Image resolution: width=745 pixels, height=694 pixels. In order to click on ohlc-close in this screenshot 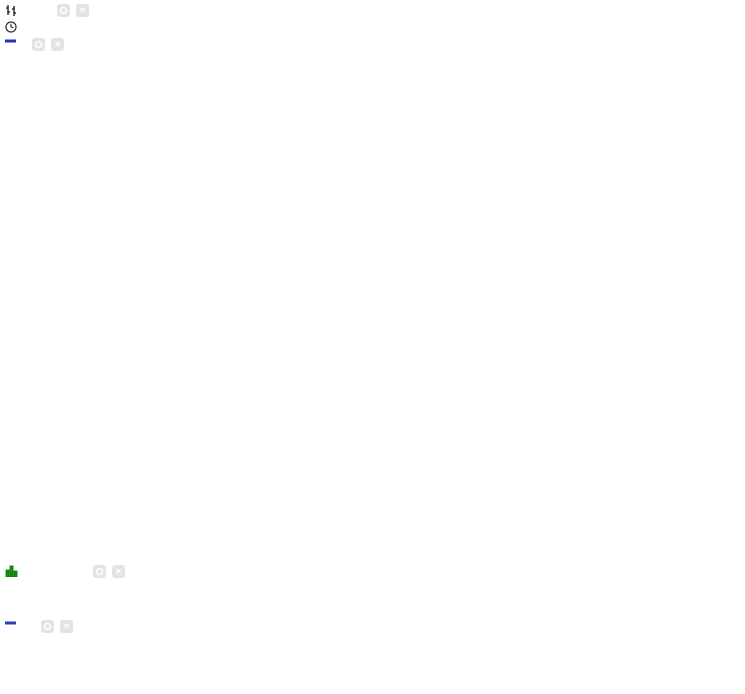, I will do `click(49, 11)`.